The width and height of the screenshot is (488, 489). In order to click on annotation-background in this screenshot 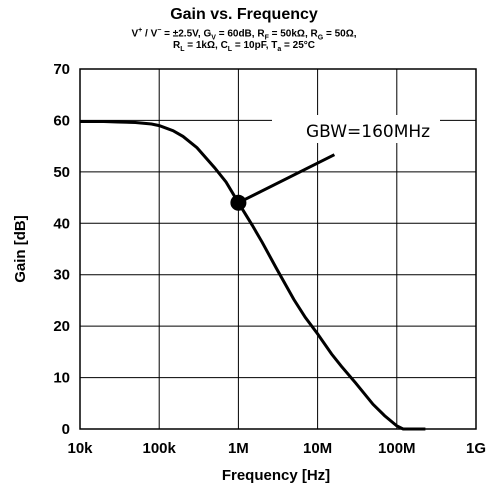, I will do `click(356, 129)`.